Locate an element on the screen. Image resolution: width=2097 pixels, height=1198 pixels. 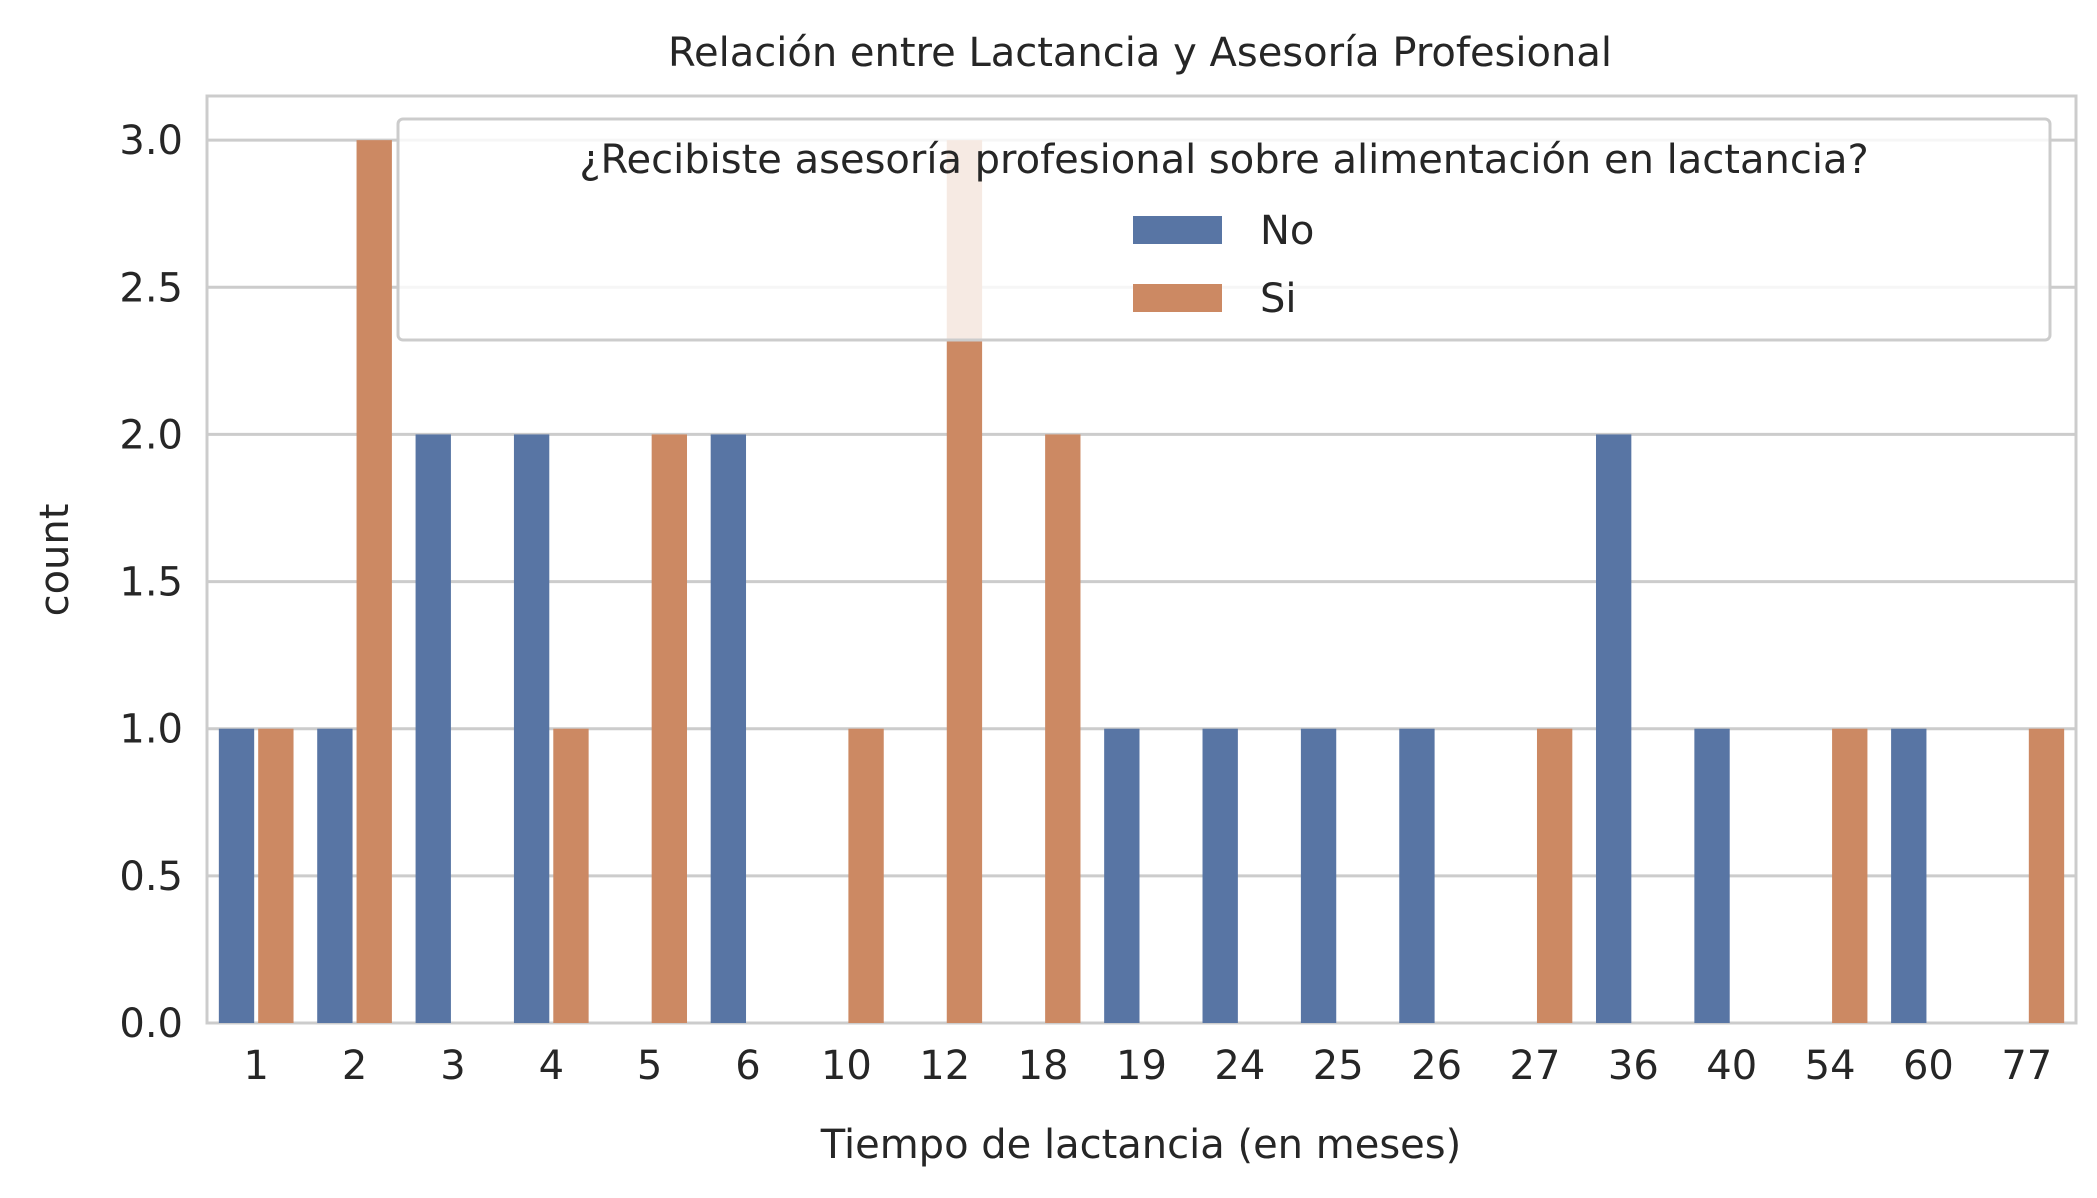
x-tick-label: 60 is located at coordinates (1928, 1066).